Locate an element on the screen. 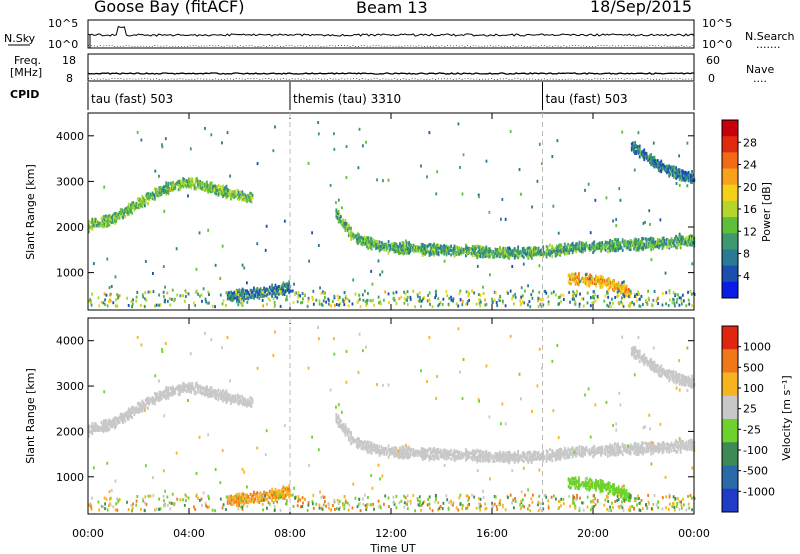  y-tick-label: 1000 is located at coordinates (70, 273).